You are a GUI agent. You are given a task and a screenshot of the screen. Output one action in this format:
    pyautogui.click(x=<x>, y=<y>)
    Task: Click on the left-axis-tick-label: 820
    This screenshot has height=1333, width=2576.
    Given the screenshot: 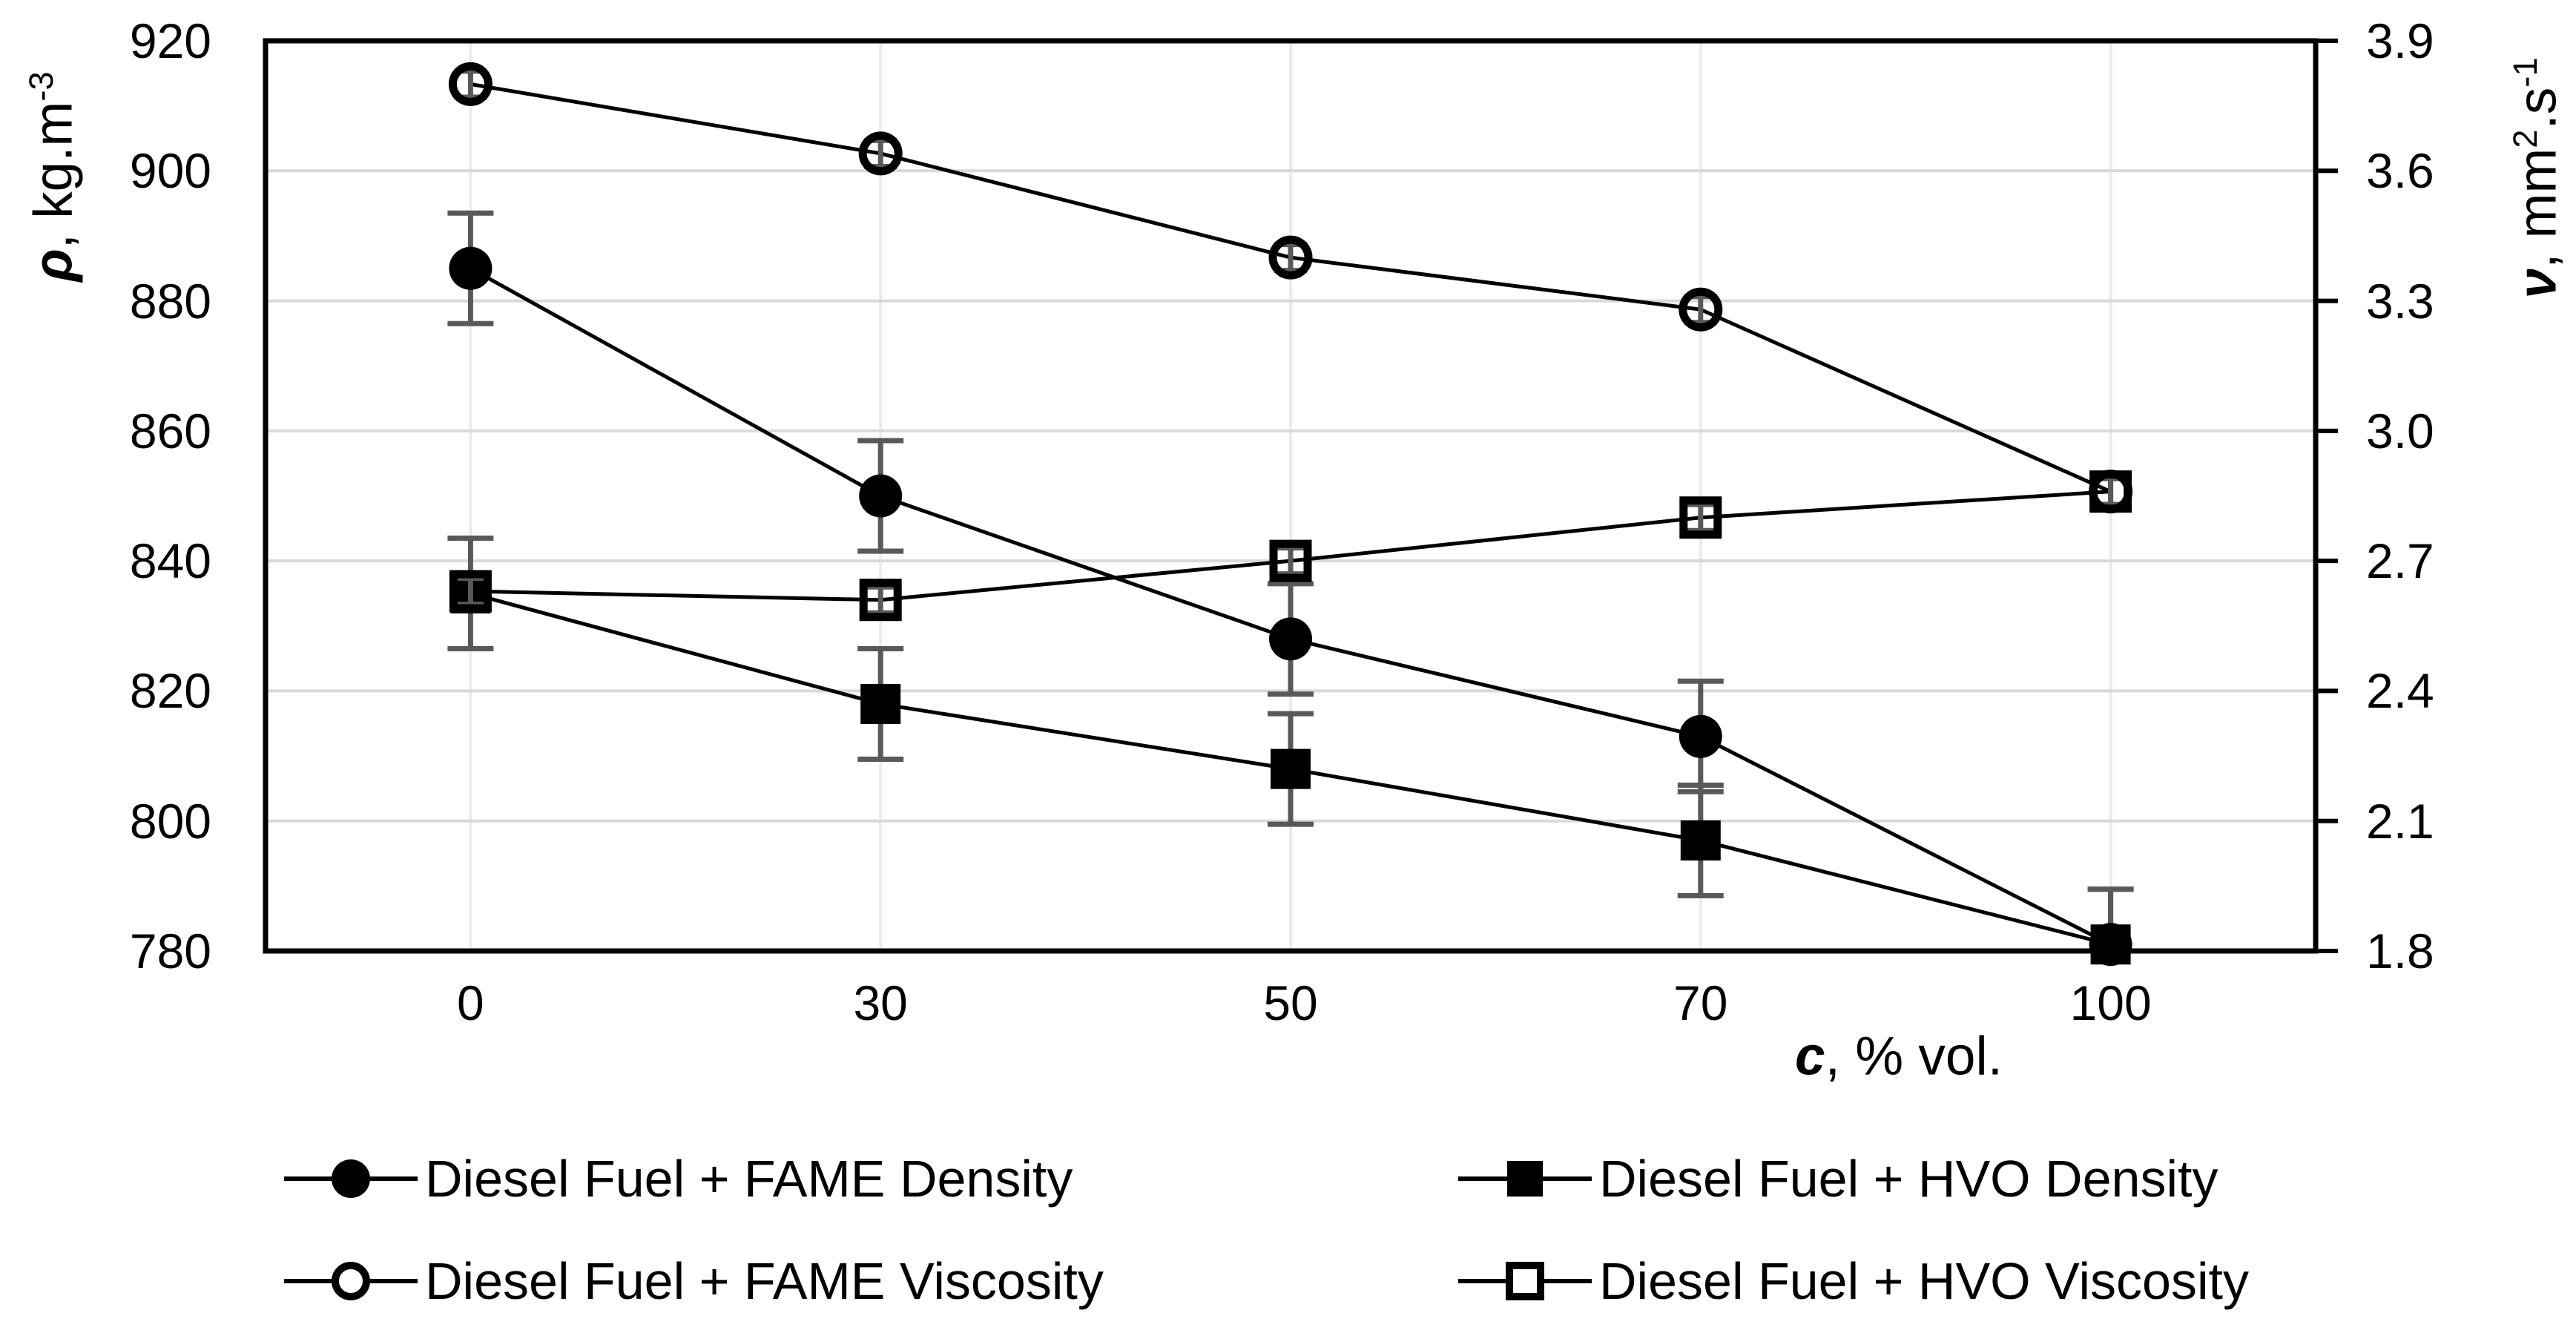 What is the action you would take?
    pyautogui.click(x=170, y=691)
    